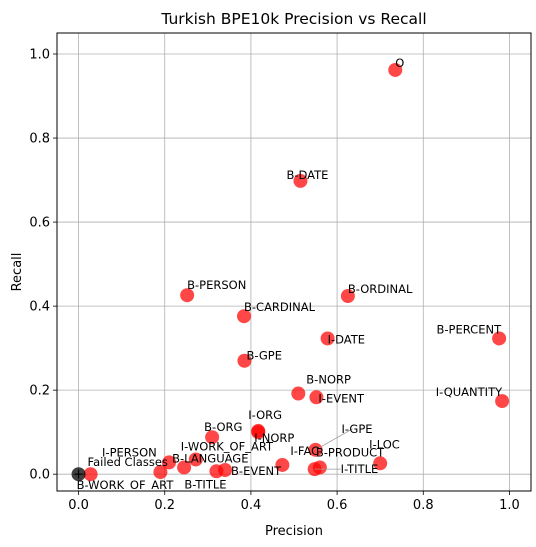 This screenshot has height=547, width=536. Describe the element at coordinates (128, 462) in the screenshot. I see `failed-classes-label: Failed Classes` at that location.